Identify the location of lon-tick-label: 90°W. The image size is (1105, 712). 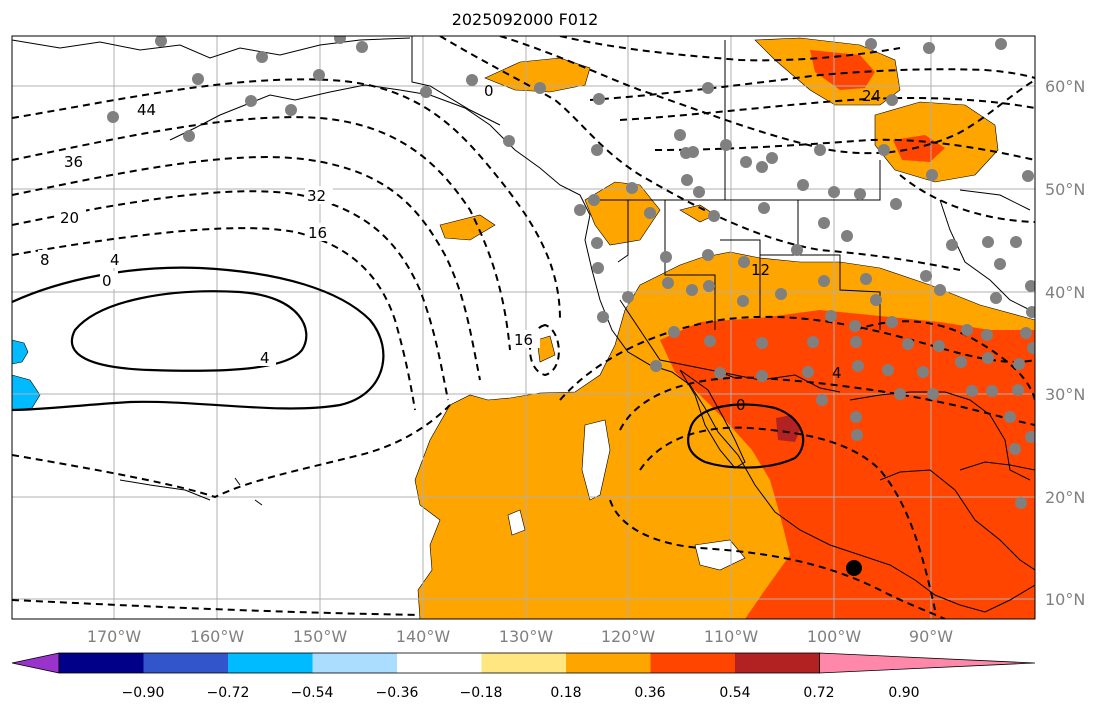
(931, 636).